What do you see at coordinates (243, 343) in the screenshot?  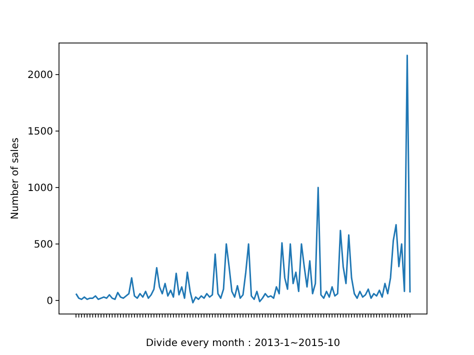 I see `x-axis-title: Divide every month：2013-1~2015-10` at bounding box center [243, 343].